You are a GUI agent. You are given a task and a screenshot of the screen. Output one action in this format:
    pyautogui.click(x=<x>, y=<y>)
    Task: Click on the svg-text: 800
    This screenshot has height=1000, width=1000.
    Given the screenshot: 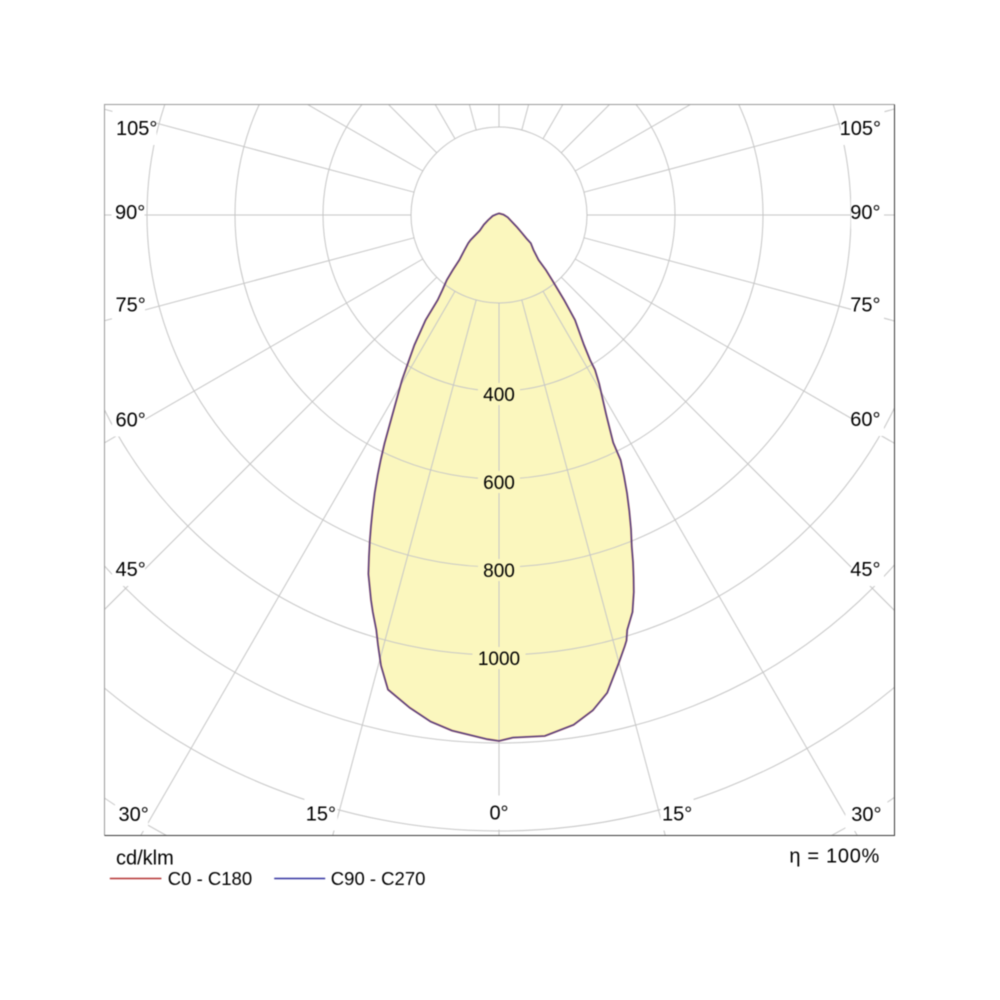 What is the action you would take?
    pyautogui.click(x=499, y=571)
    